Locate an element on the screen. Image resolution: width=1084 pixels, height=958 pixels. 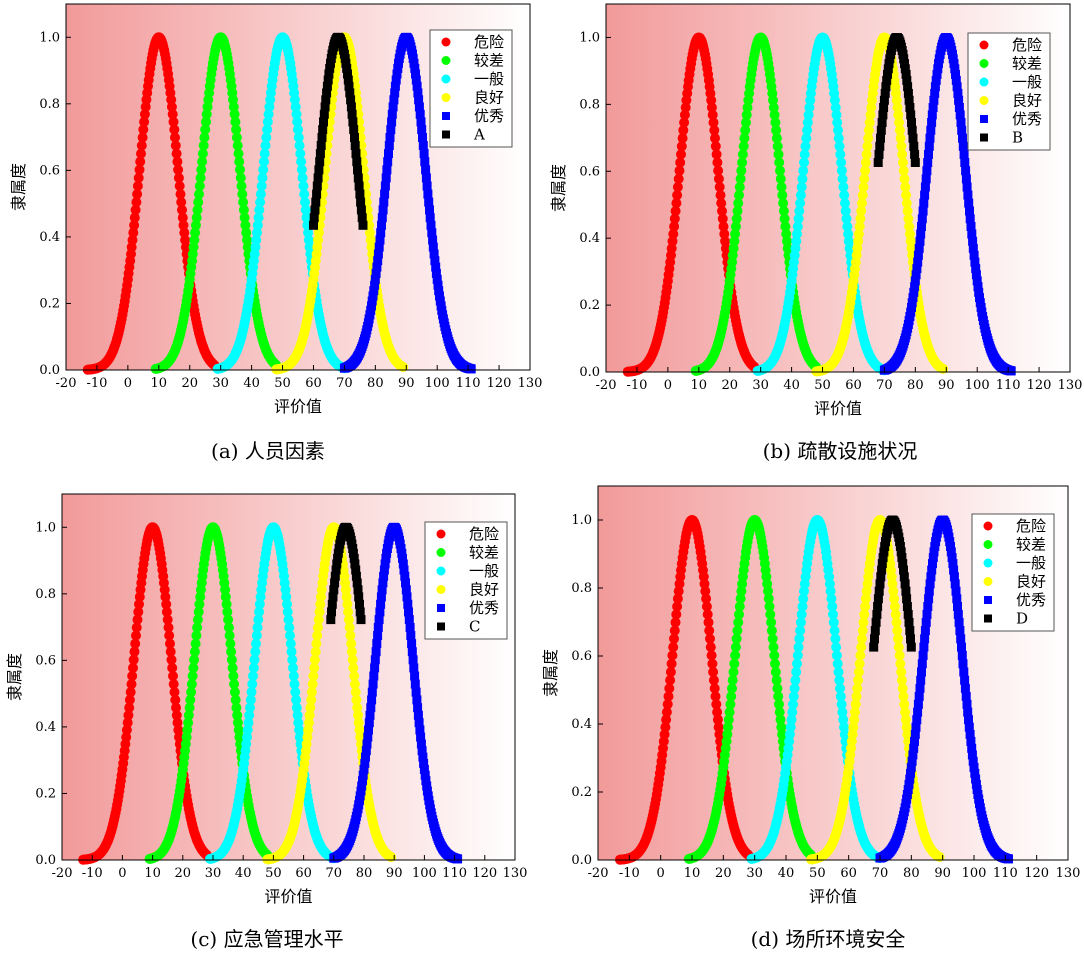
x-tick-label: 50 is located at coordinates (282, 383).